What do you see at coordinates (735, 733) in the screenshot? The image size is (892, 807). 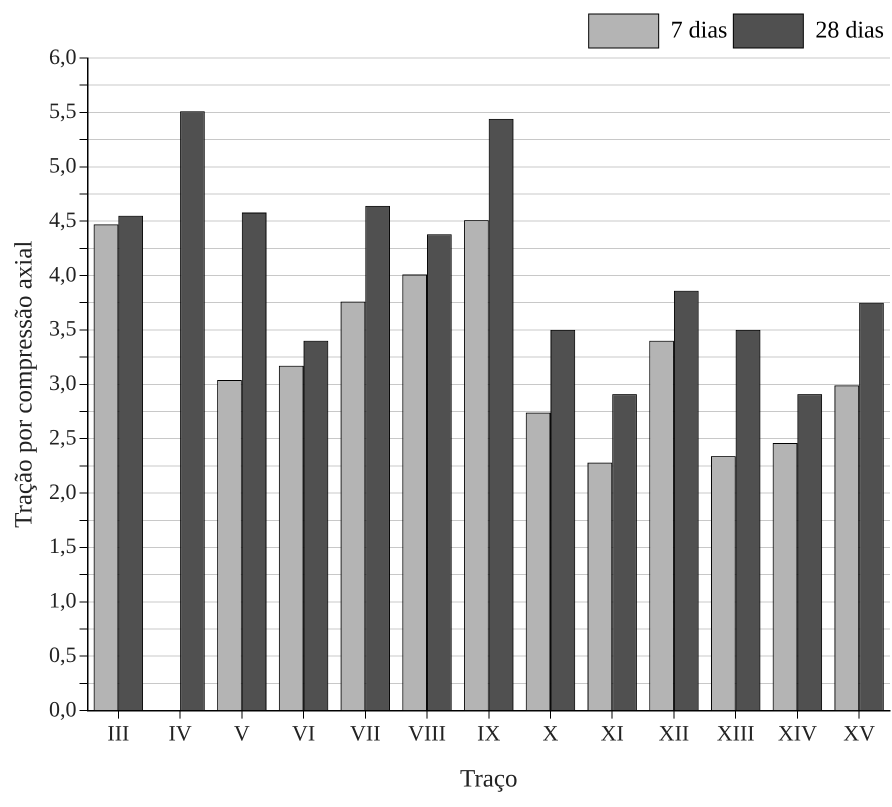 I see `x-tick-label: XIII` at bounding box center [735, 733].